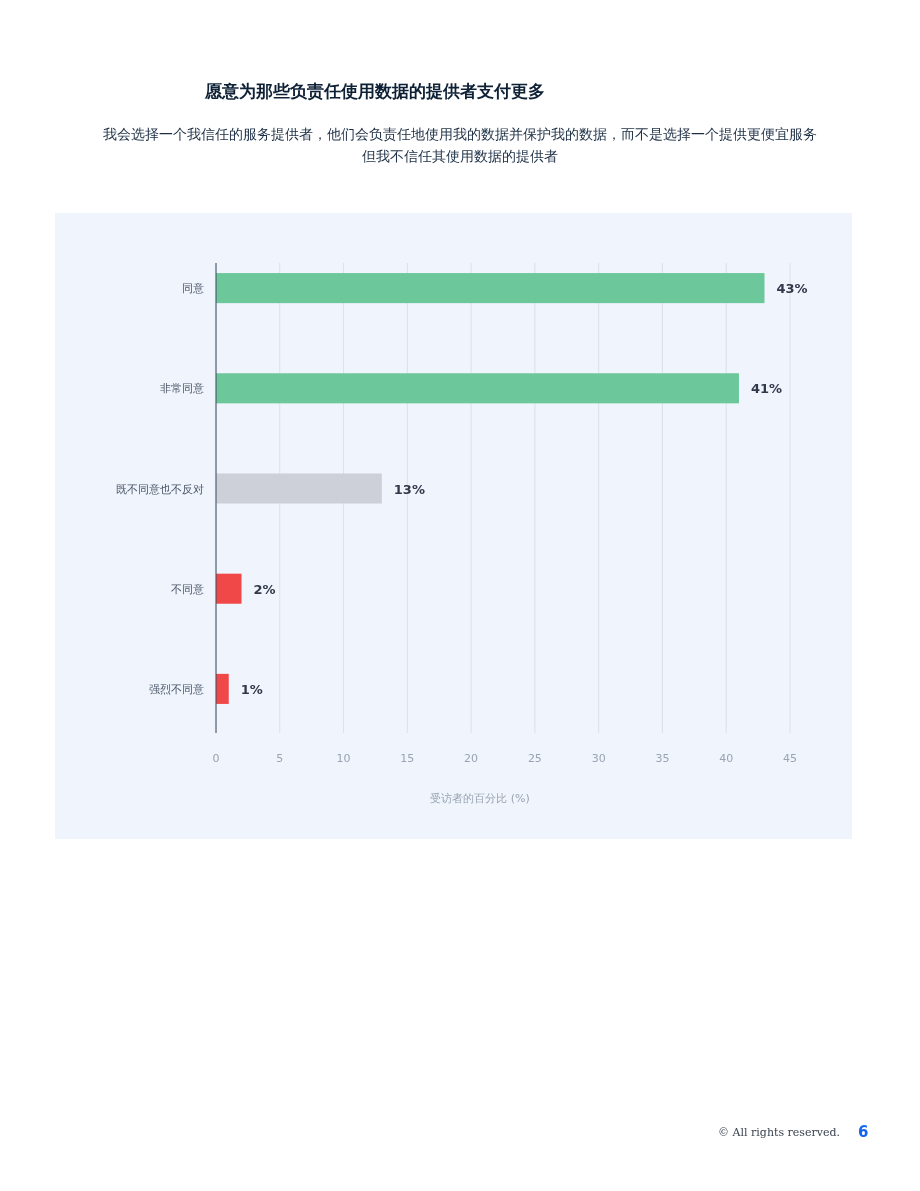  Describe the element at coordinates (534, 758) in the screenshot. I see `x-tick-label: 25` at that location.